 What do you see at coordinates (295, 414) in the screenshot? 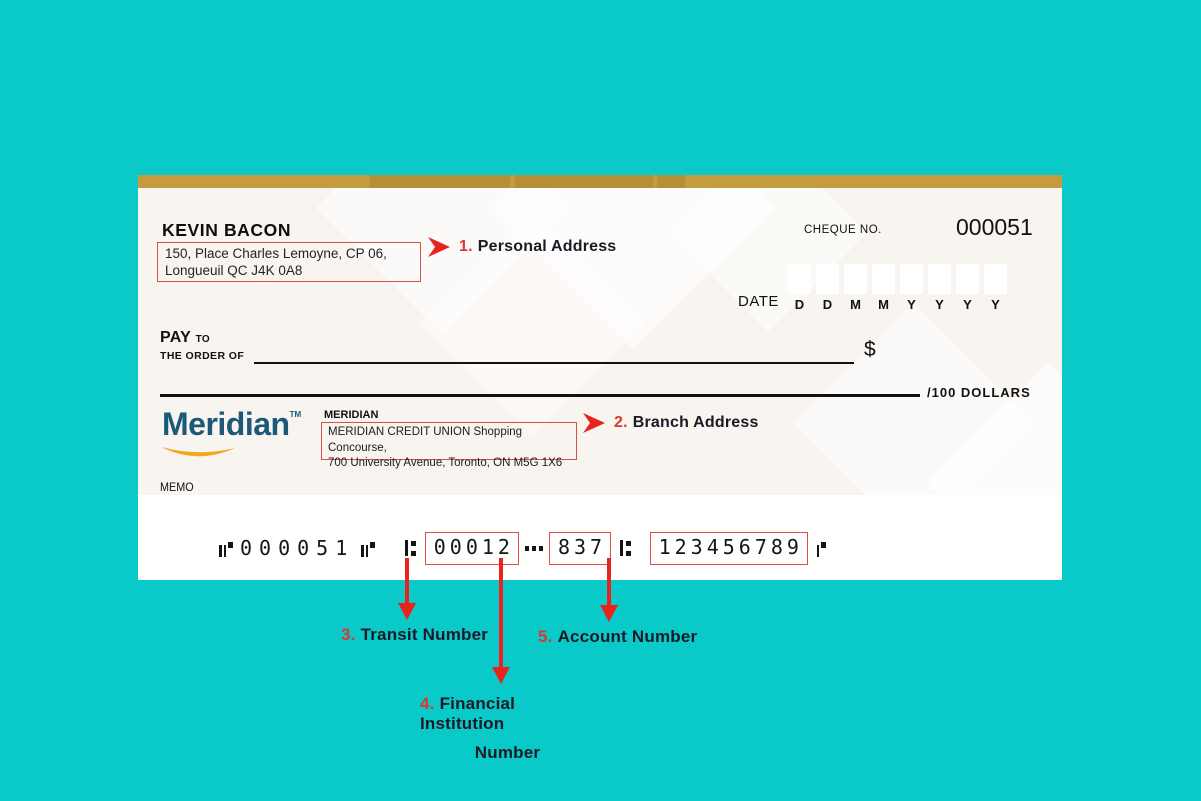
I see `trademark-symbol: TM` at bounding box center [295, 414].